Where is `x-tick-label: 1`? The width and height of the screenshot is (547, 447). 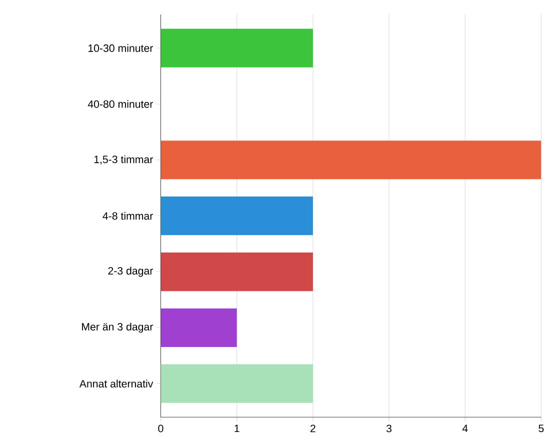 x-tick-label: 1 is located at coordinates (237, 428).